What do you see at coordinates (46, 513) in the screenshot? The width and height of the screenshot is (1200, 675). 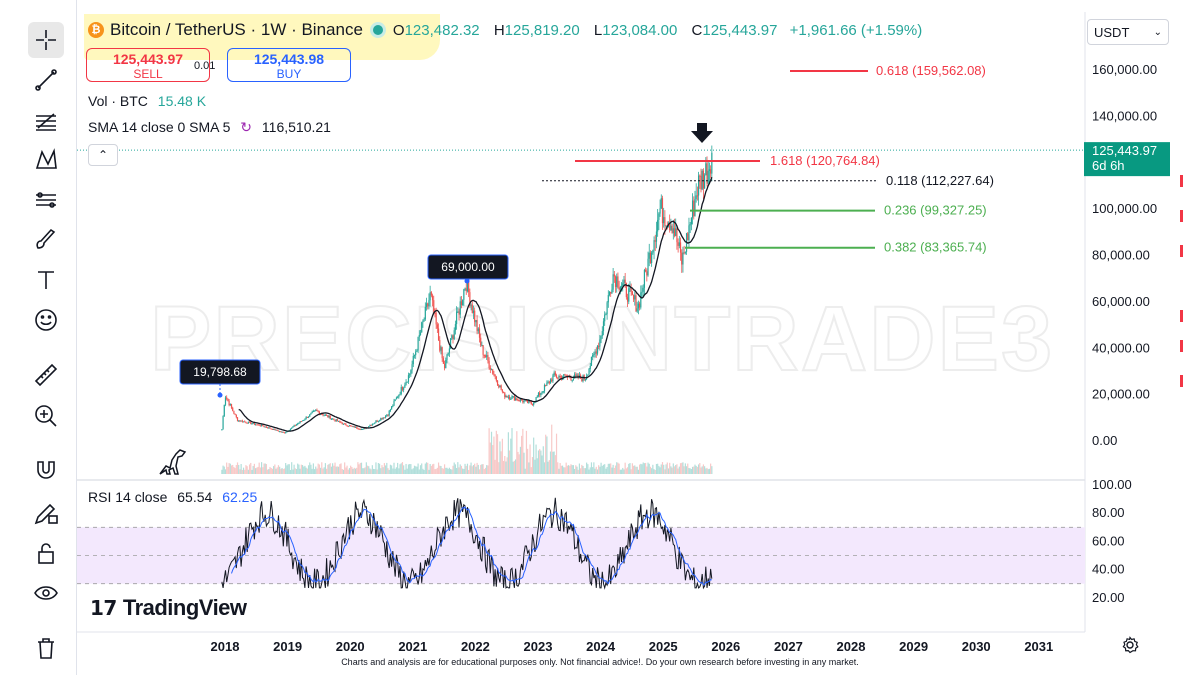 I see `pencil-lock-icon` at bounding box center [46, 513].